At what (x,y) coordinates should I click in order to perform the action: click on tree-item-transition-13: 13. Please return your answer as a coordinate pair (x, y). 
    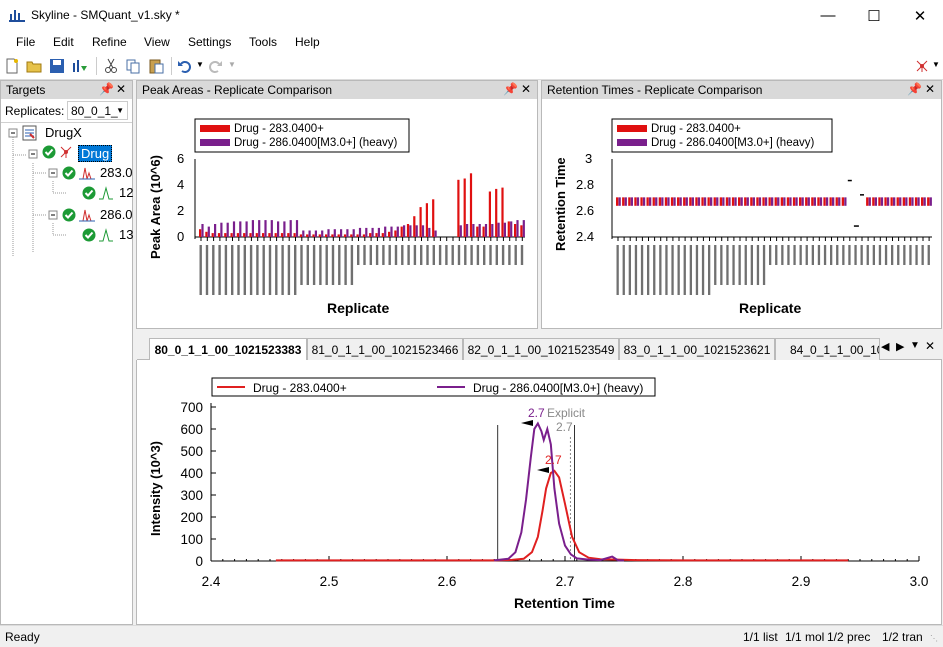
    Looking at the image, I should click on (126, 234).